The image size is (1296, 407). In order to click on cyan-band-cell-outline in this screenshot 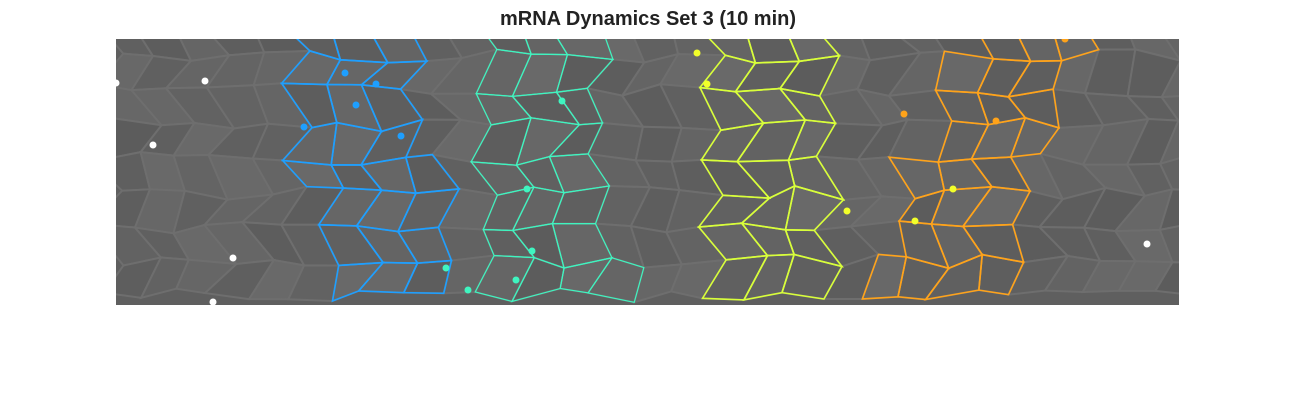, I will do `click(616, 280)`.